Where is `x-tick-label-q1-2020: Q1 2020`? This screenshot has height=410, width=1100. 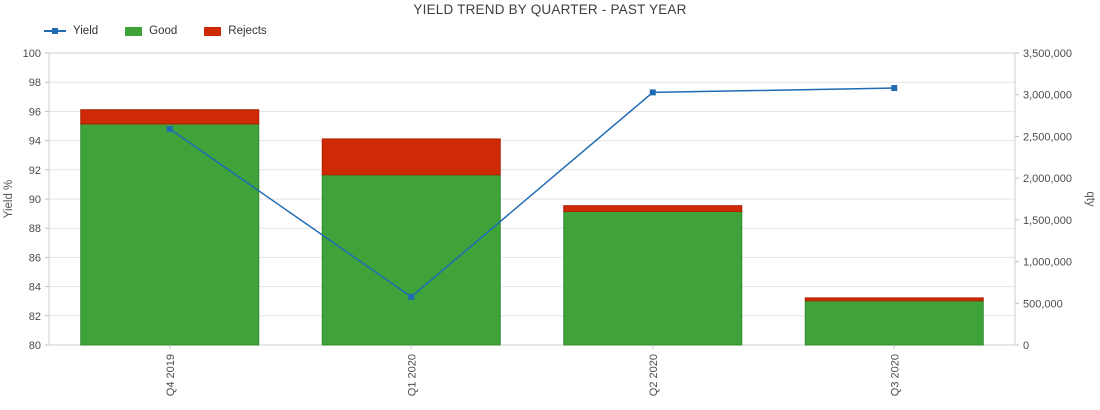 x-tick-label-q1-2020: Q1 2020 is located at coordinates (412, 375).